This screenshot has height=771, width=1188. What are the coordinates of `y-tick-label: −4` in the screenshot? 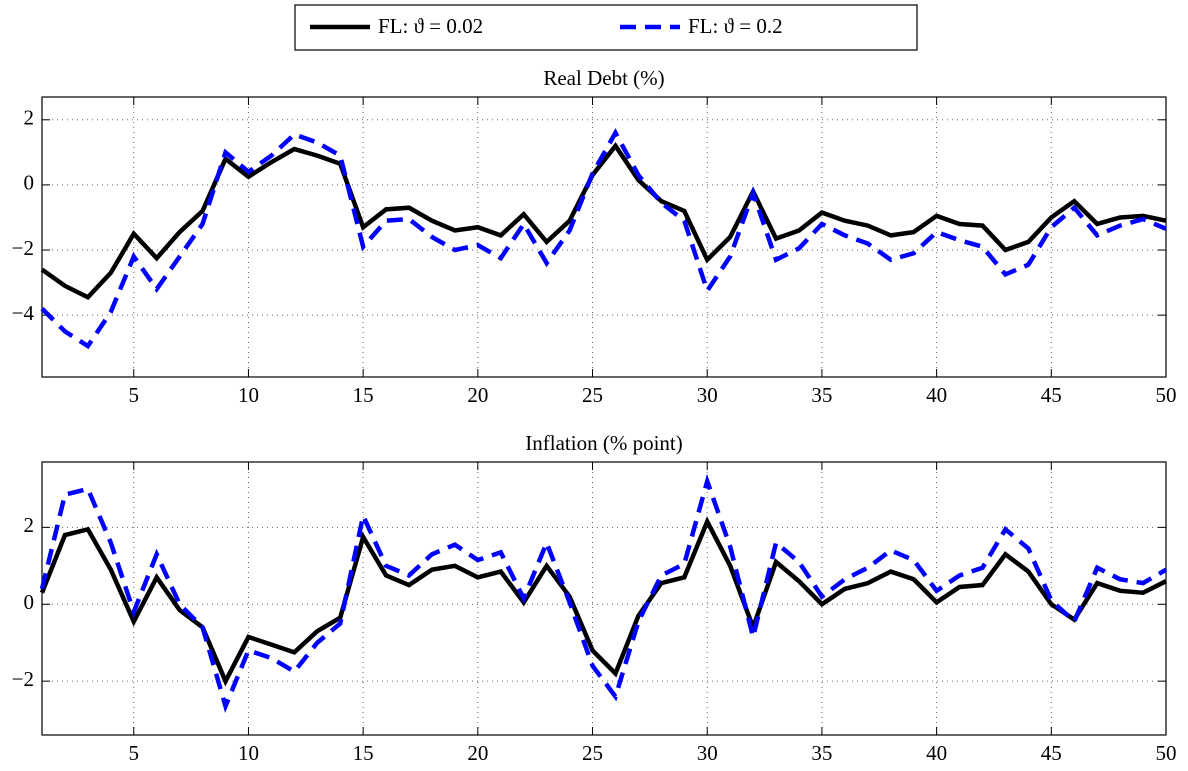 It's located at (23, 313).